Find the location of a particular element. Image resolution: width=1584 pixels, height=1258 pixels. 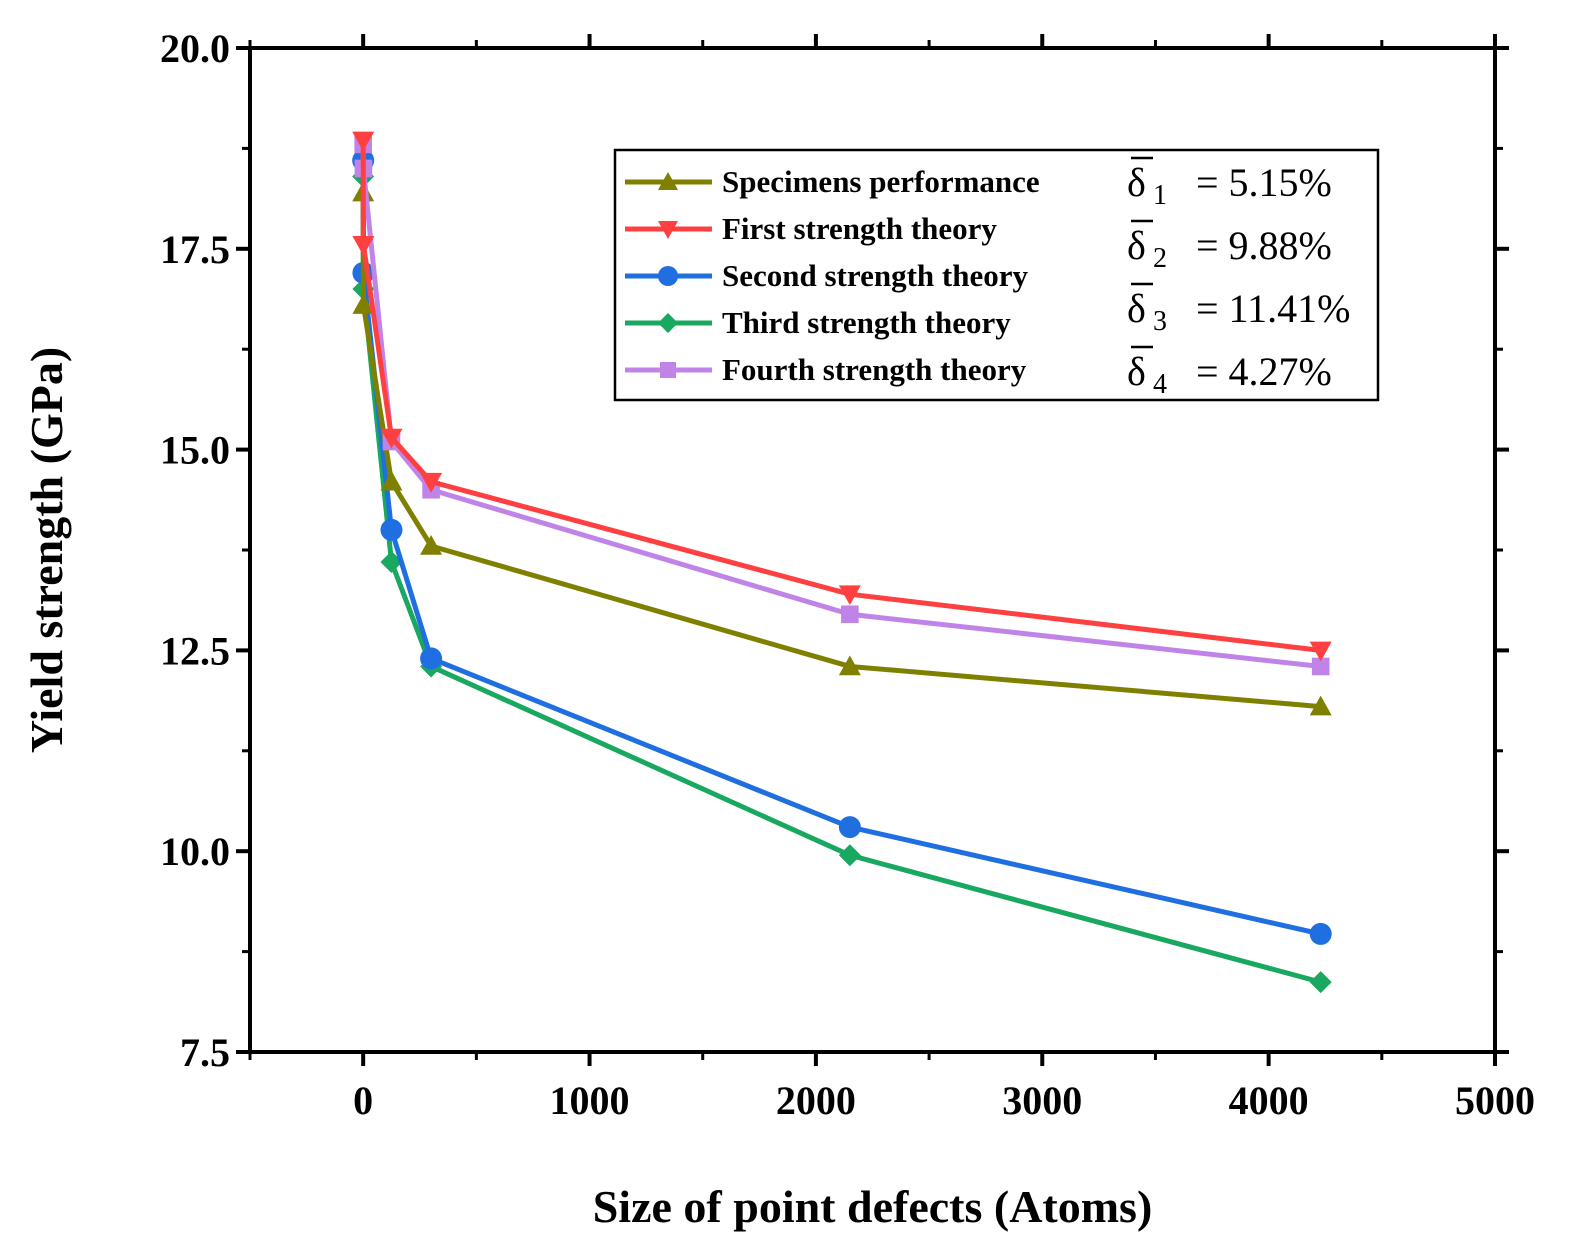

x-tick-label: 4000 is located at coordinates (1269, 1100).